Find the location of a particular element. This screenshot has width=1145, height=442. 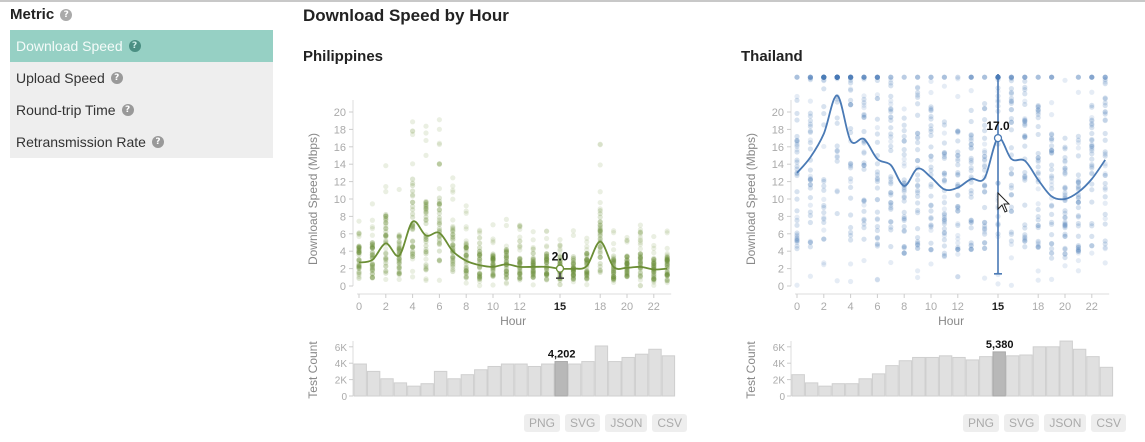

top-divider is located at coordinates (572, 1).